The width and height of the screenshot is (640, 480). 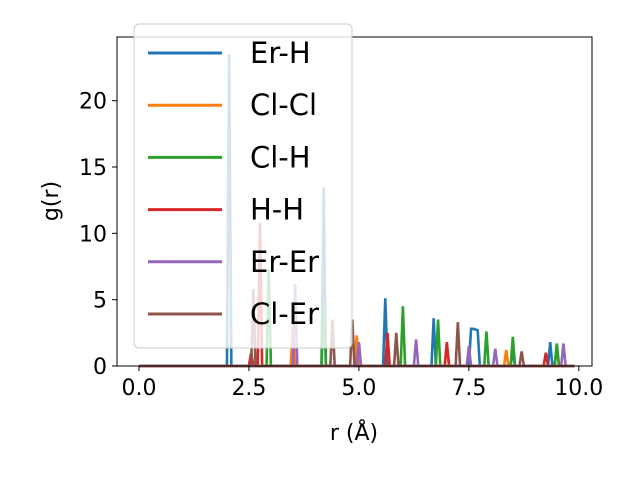 I want to click on legend-label-3: H-H, so click(x=277, y=210).